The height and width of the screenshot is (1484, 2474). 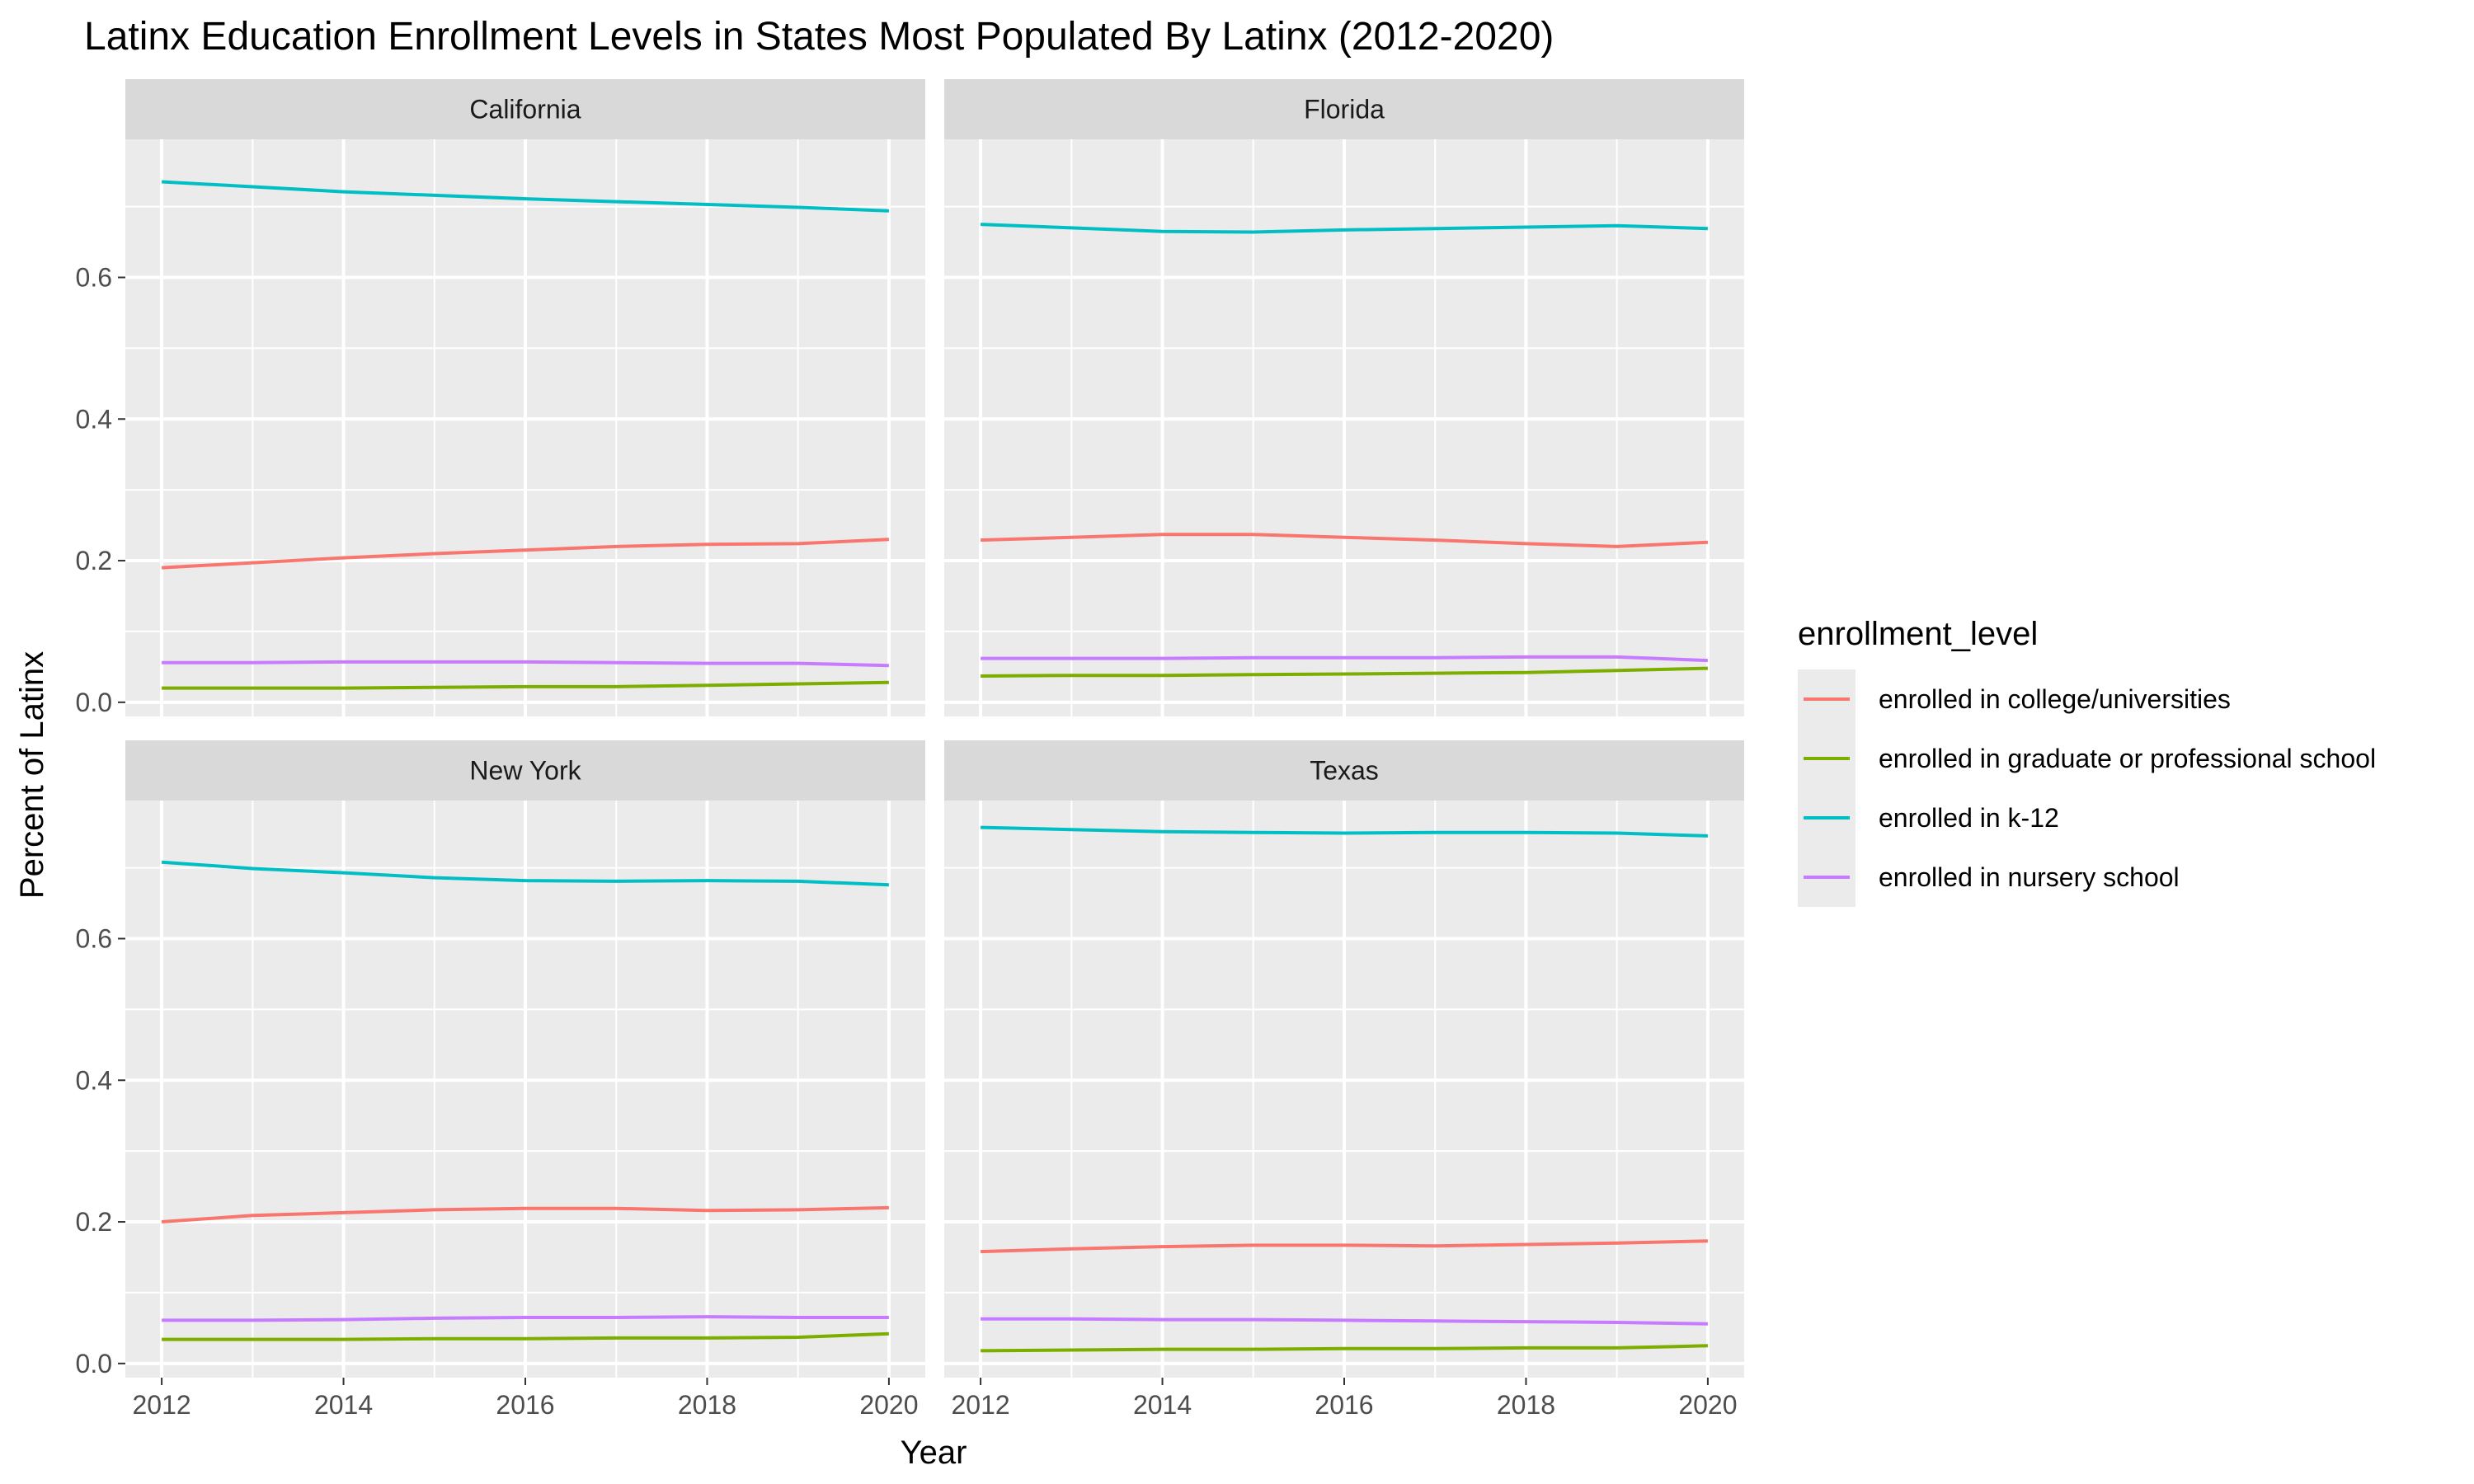 What do you see at coordinates (32, 775) in the screenshot?
I see `y-axis-title: Percent of Latinx` at bounding box center [32, 775].